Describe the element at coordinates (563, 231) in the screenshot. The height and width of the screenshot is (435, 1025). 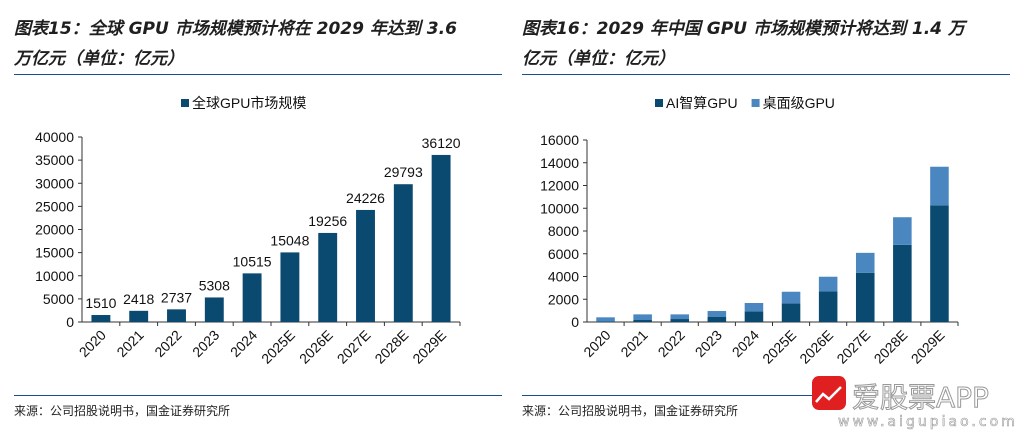
I see `y-tick-label: 8000` at that location.